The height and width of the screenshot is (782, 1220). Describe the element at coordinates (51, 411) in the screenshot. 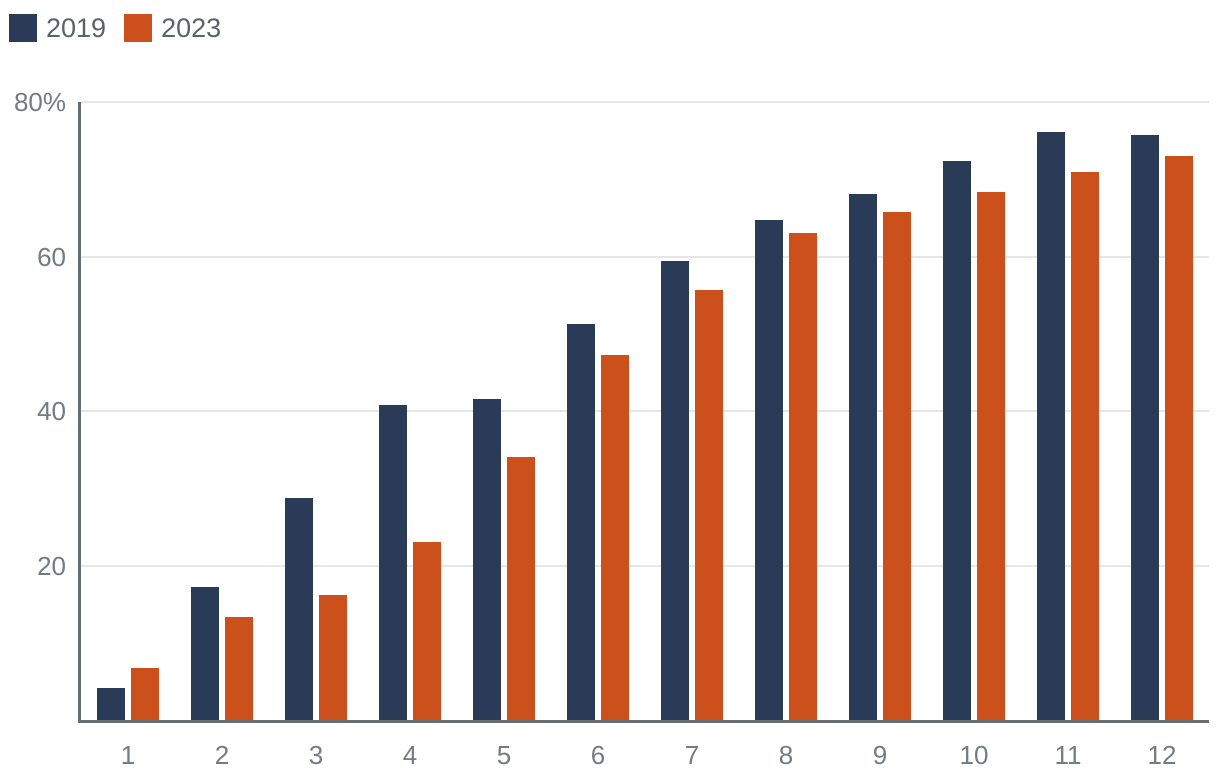

I see `y-tick-label-40: 40` at that location.